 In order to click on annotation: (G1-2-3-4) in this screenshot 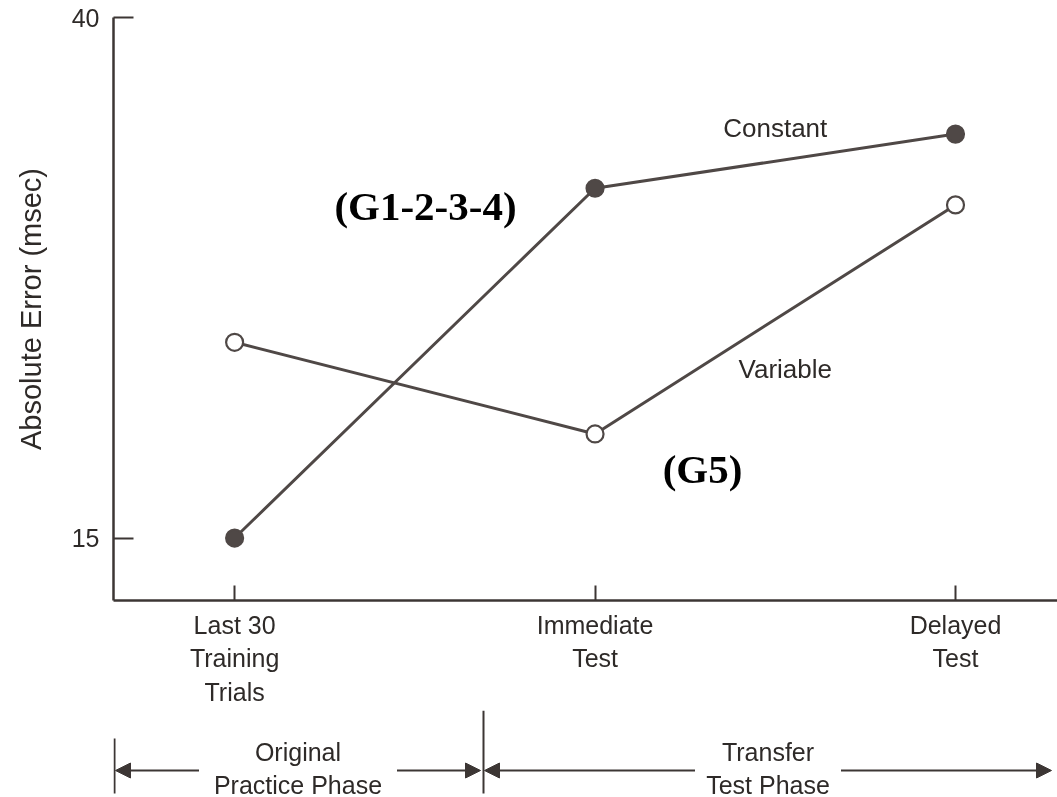, I will do `click(425, 205)`.